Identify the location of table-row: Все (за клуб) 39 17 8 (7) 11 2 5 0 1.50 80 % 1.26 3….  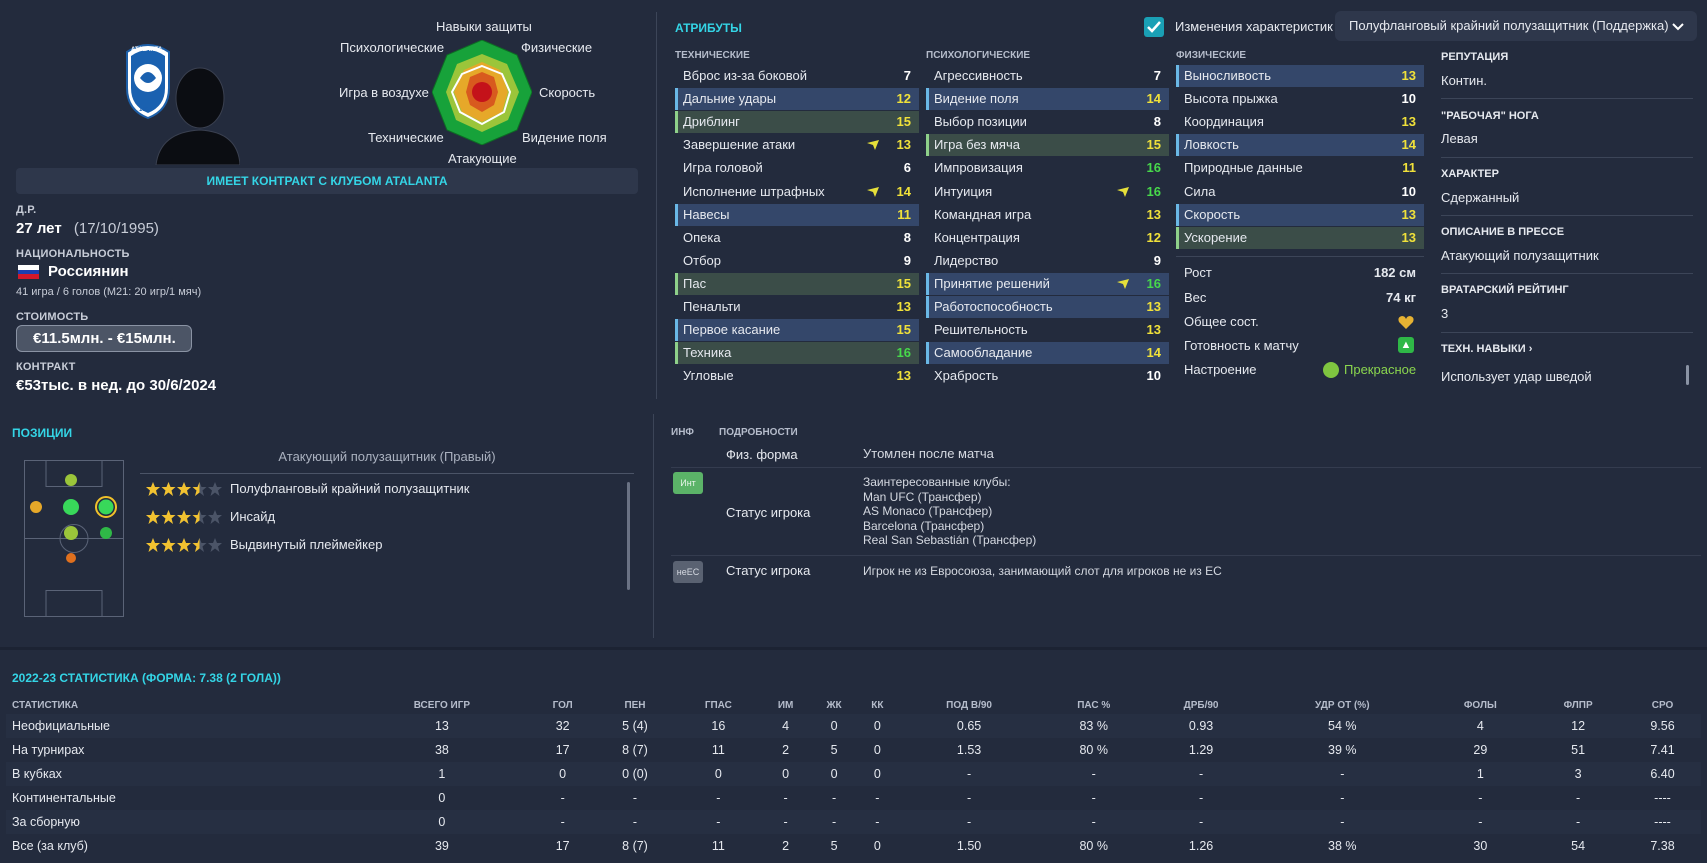
(853, 846).